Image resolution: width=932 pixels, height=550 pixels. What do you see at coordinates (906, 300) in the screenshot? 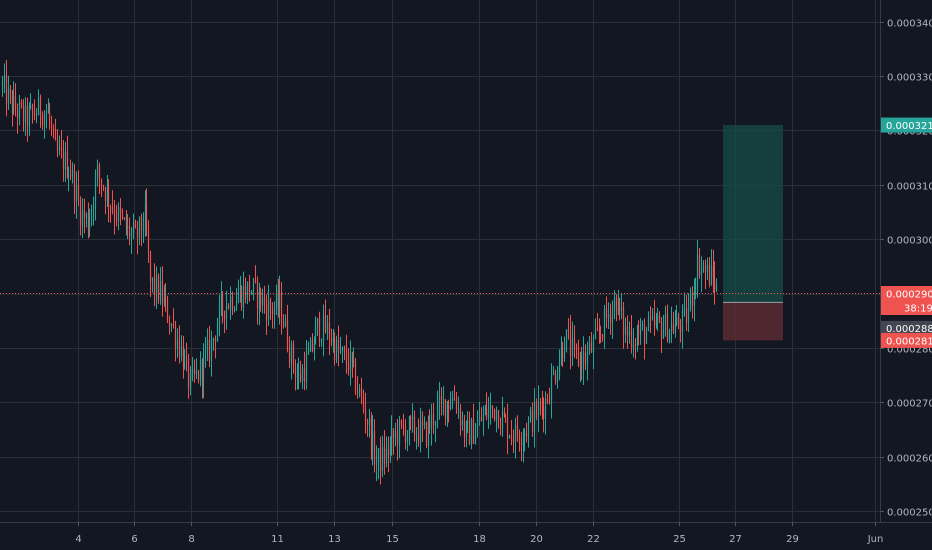
I see `current-price-badge-bg` at bounding box center [906, 300].